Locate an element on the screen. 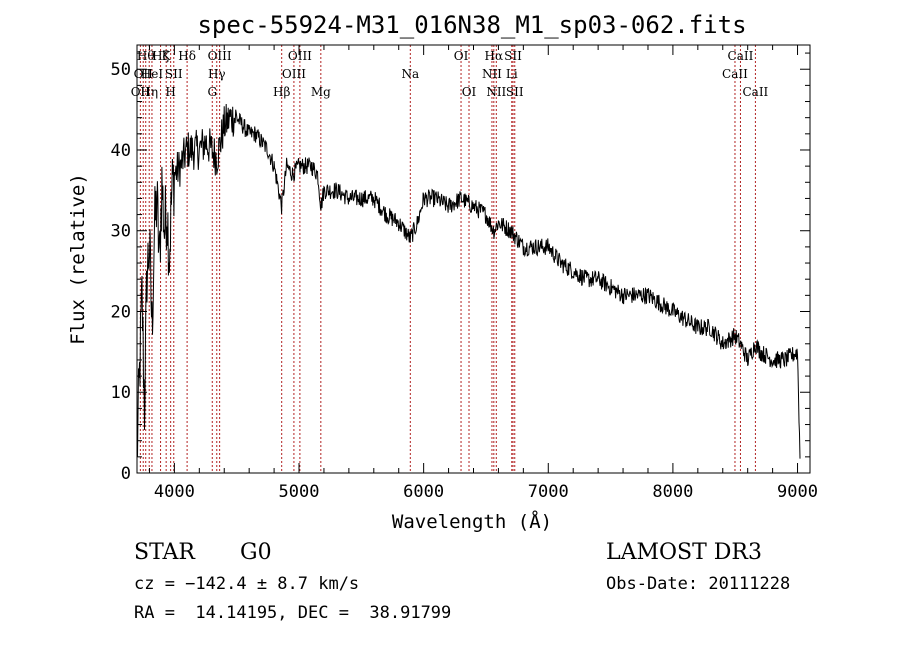 The height and width of the screenshot is (649, 900). redshift-readout: cz = −142.4 ± 8.7 km/s is located at coordinates (247, 584).